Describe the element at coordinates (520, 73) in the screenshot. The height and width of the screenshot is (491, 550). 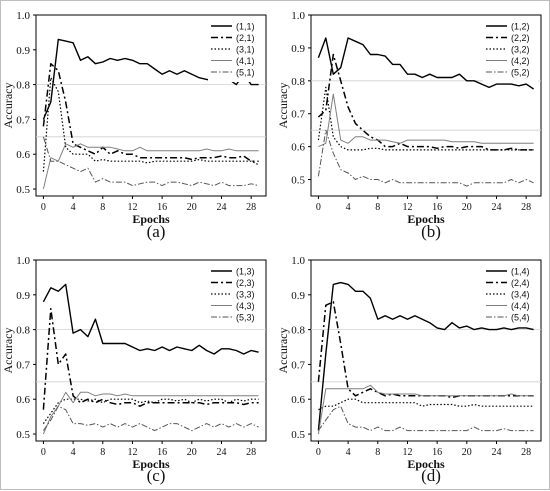
I see `legend-label-b-5: (5,2)` at that location.